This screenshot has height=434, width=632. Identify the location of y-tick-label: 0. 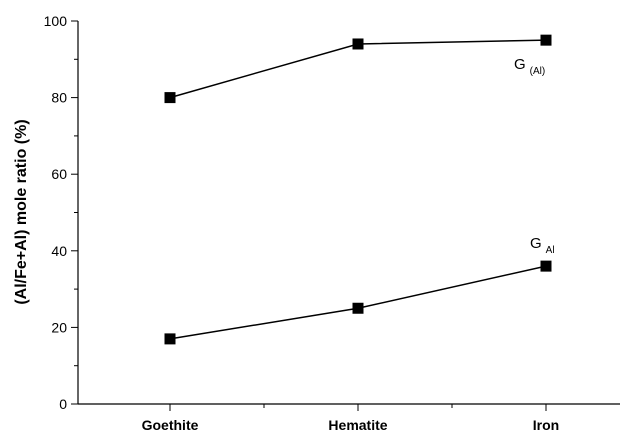
(63, 404).